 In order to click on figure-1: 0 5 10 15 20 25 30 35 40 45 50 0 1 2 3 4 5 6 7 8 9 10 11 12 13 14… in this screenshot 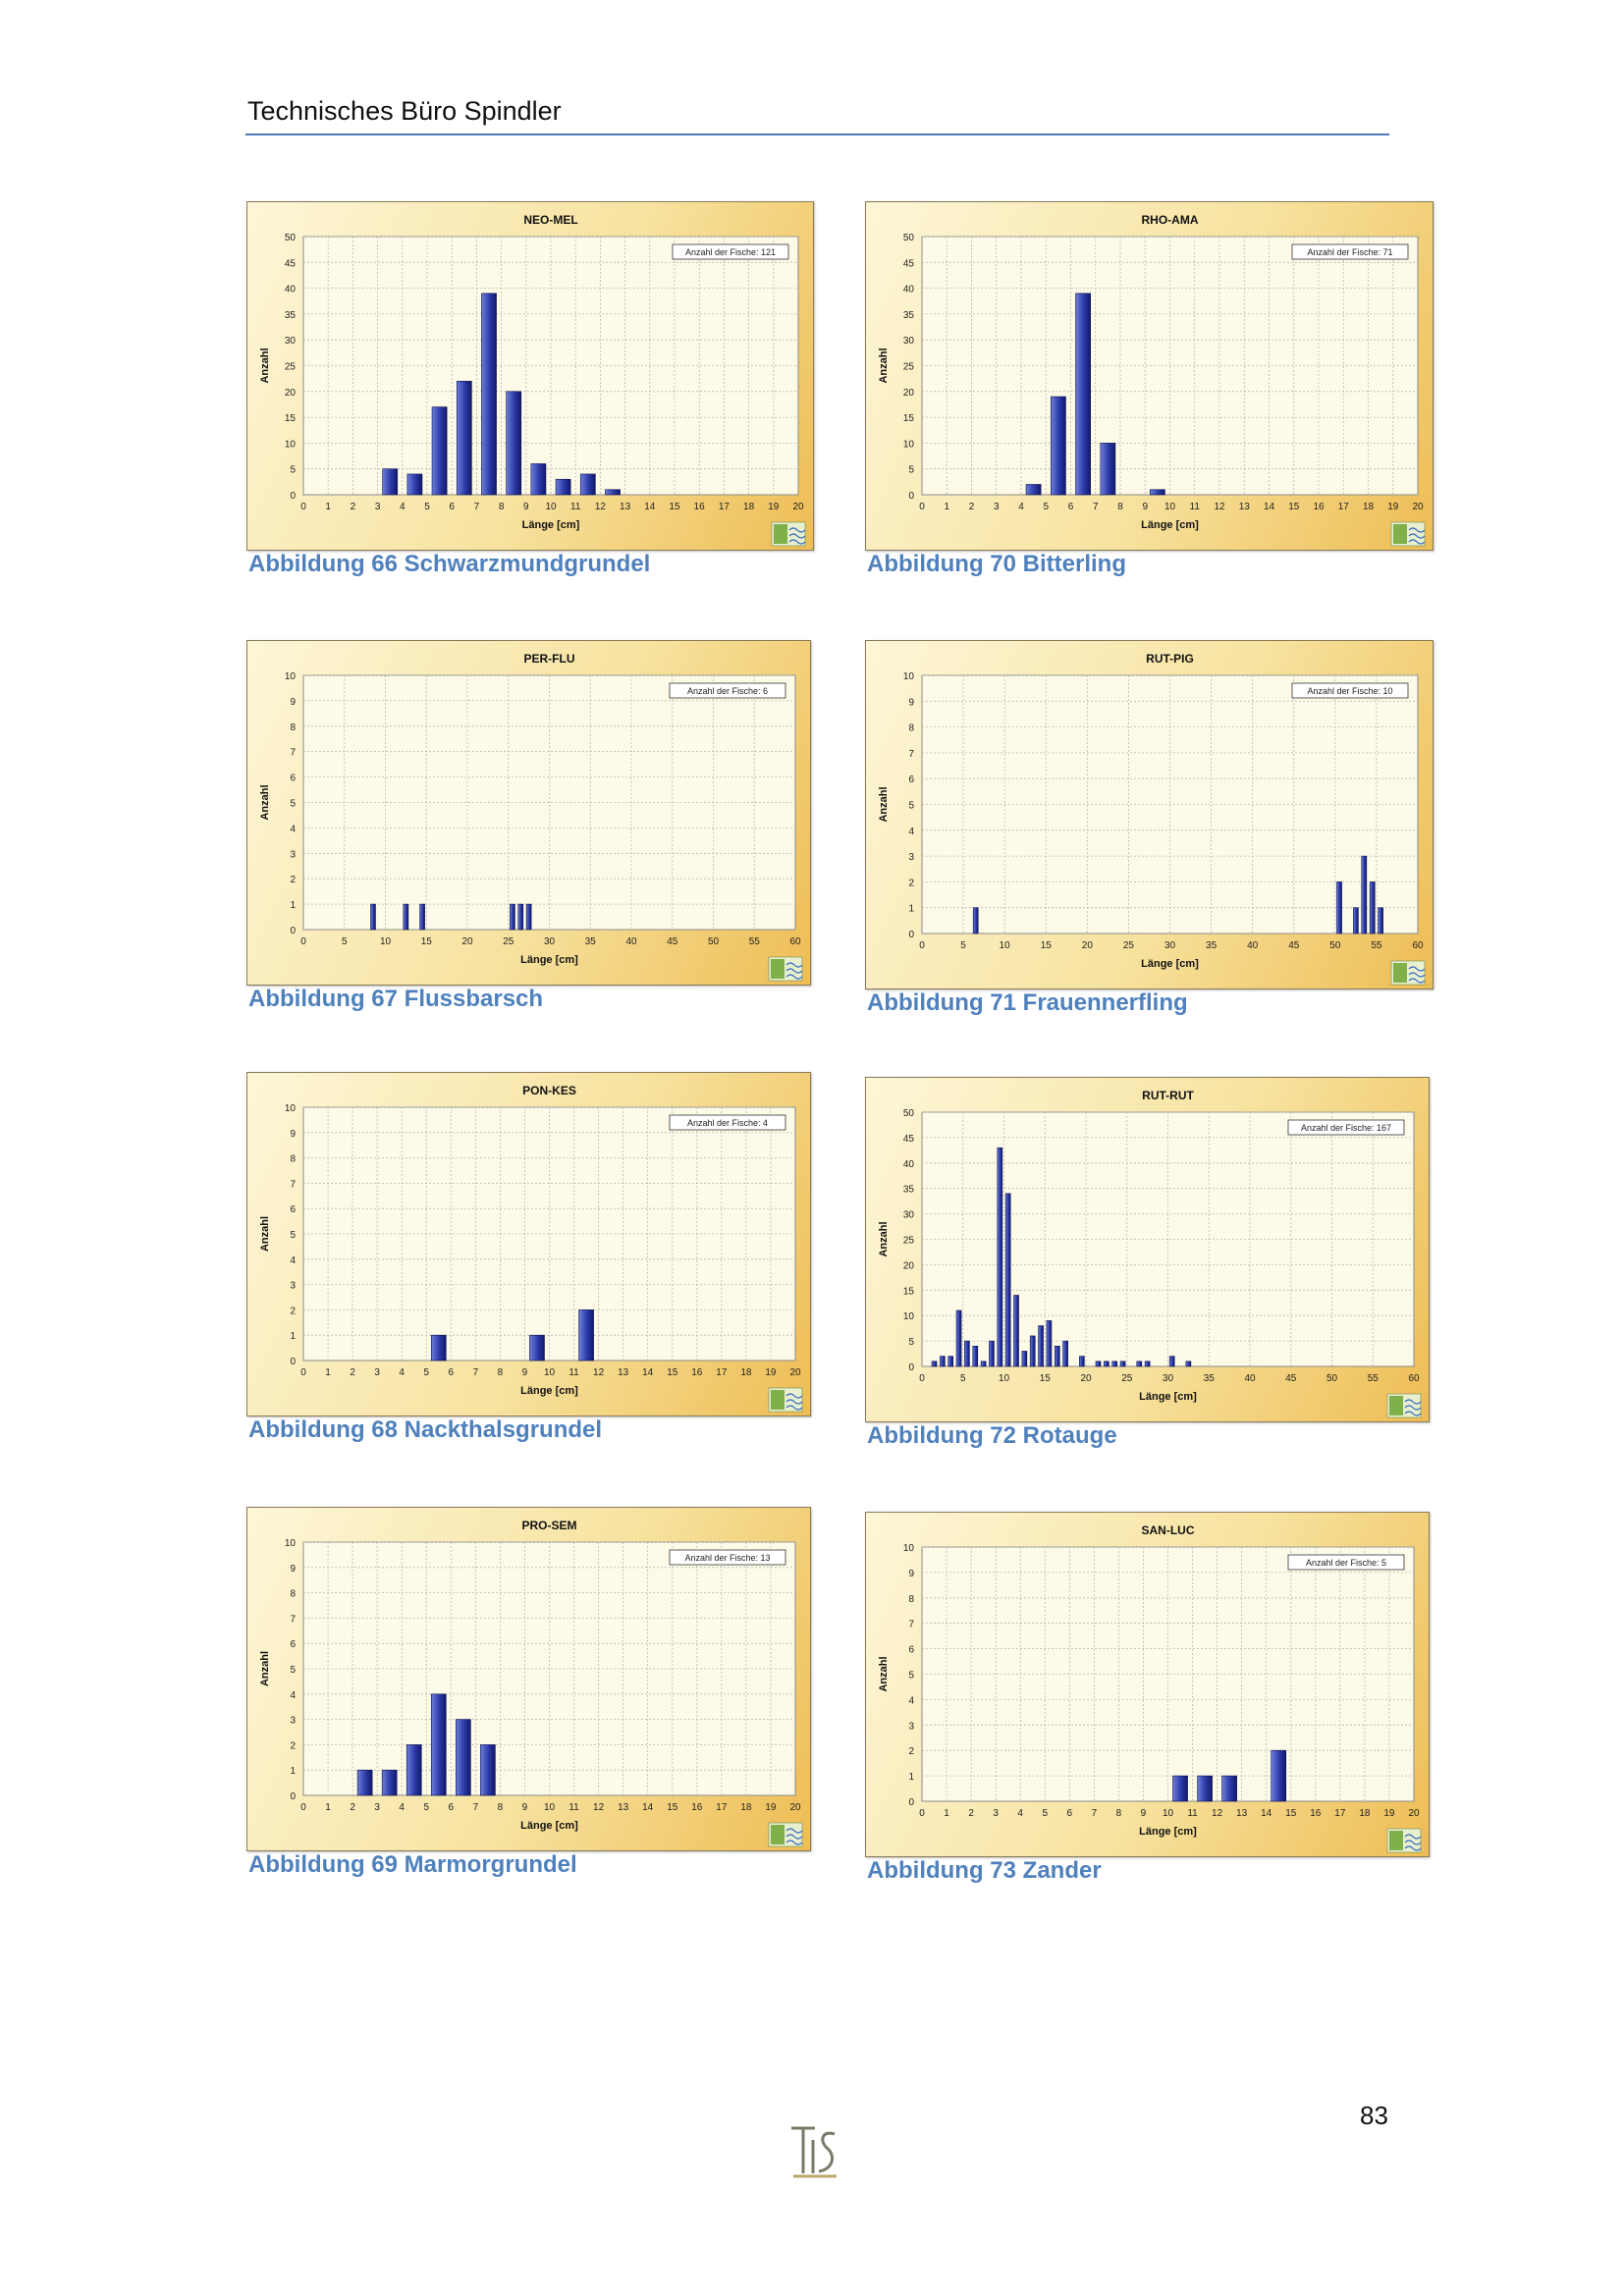, I will do `click(530, 392)`.